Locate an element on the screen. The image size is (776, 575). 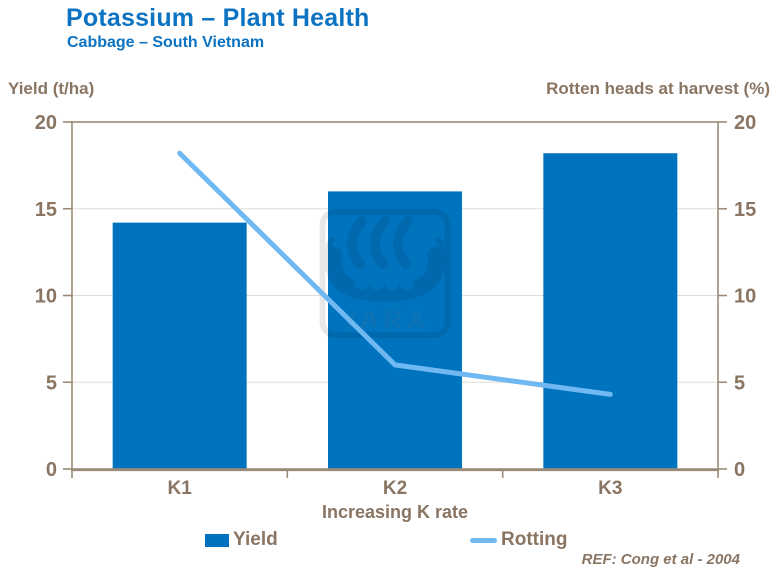
bar-yield-K2 is located at coordinates (395, 330).